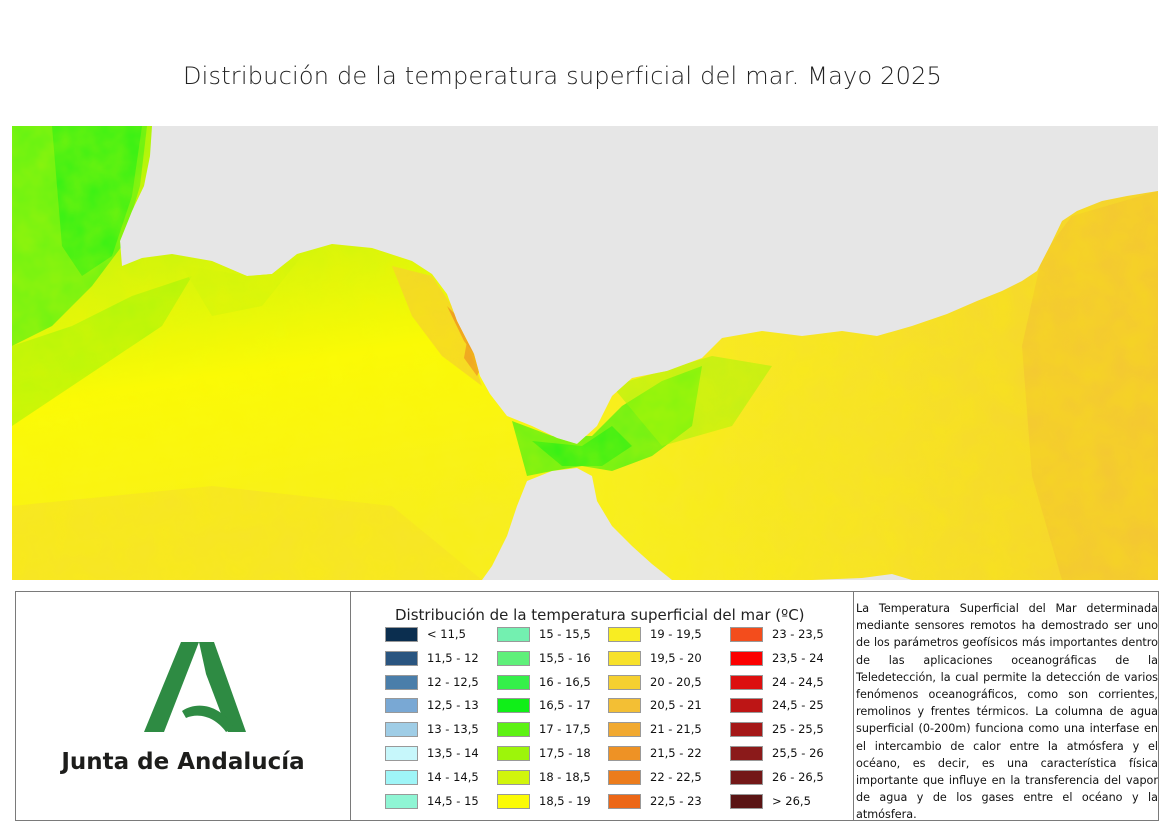  Describe the element at coordinates (565, 657) in the screenshot. I see `legend-label: 15,5 - 16` at that location.